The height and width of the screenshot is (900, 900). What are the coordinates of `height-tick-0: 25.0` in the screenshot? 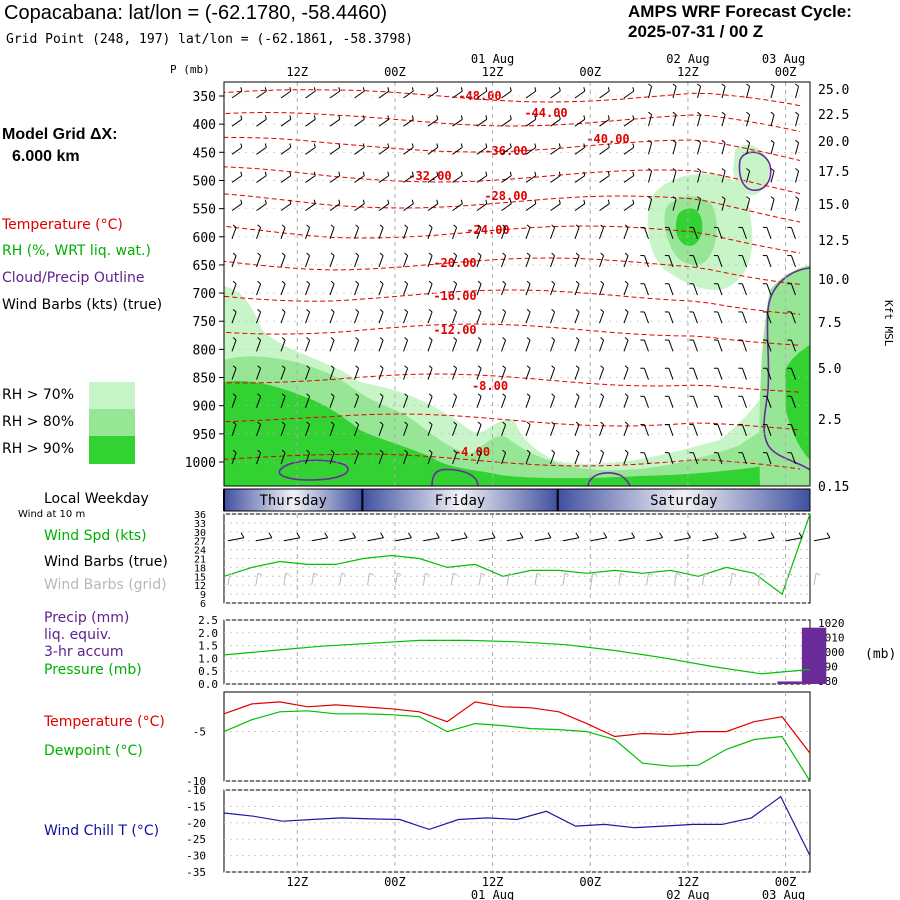 It's located at (833, 90).